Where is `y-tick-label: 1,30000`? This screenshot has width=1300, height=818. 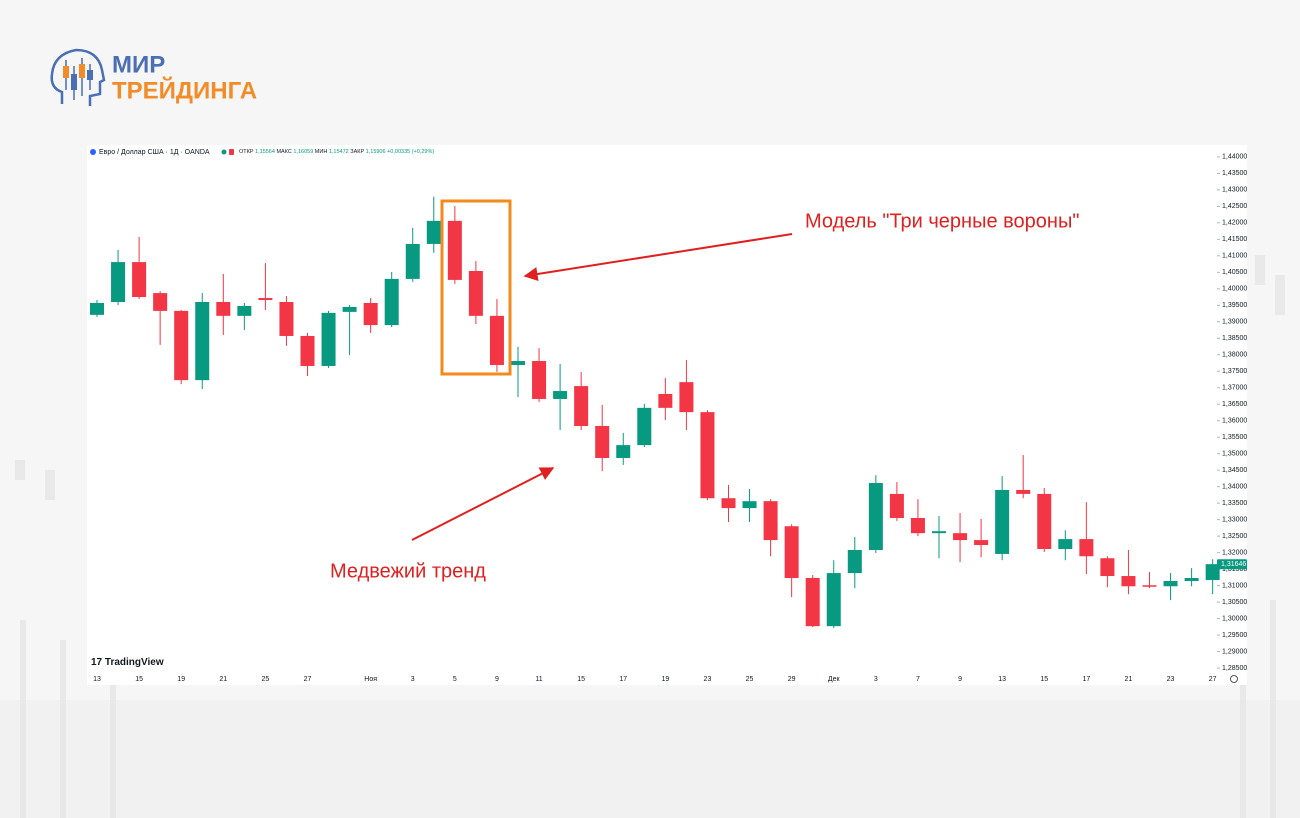 y-tick-label: 1,30000 is located at coordinates (1234, 618).